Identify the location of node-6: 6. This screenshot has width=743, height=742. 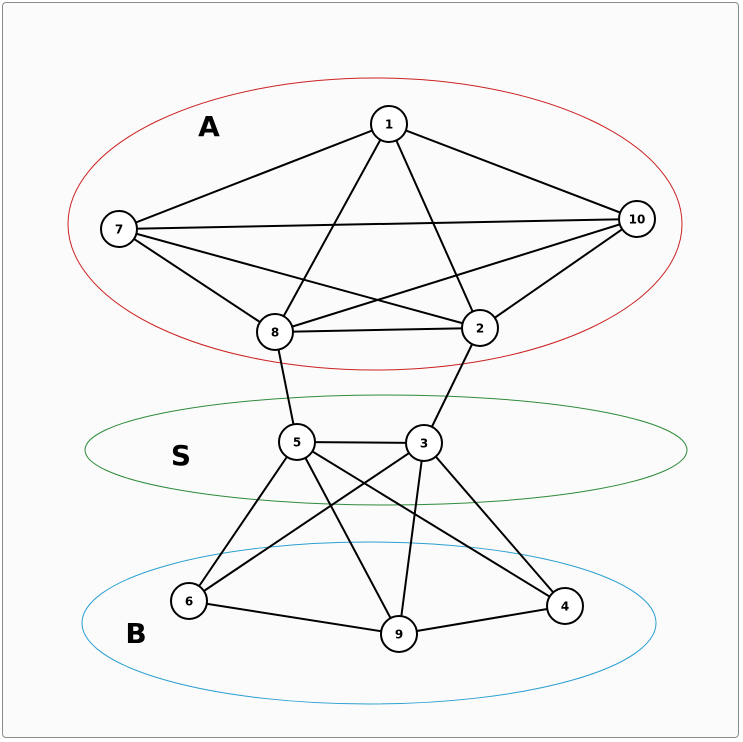
(189, 601).